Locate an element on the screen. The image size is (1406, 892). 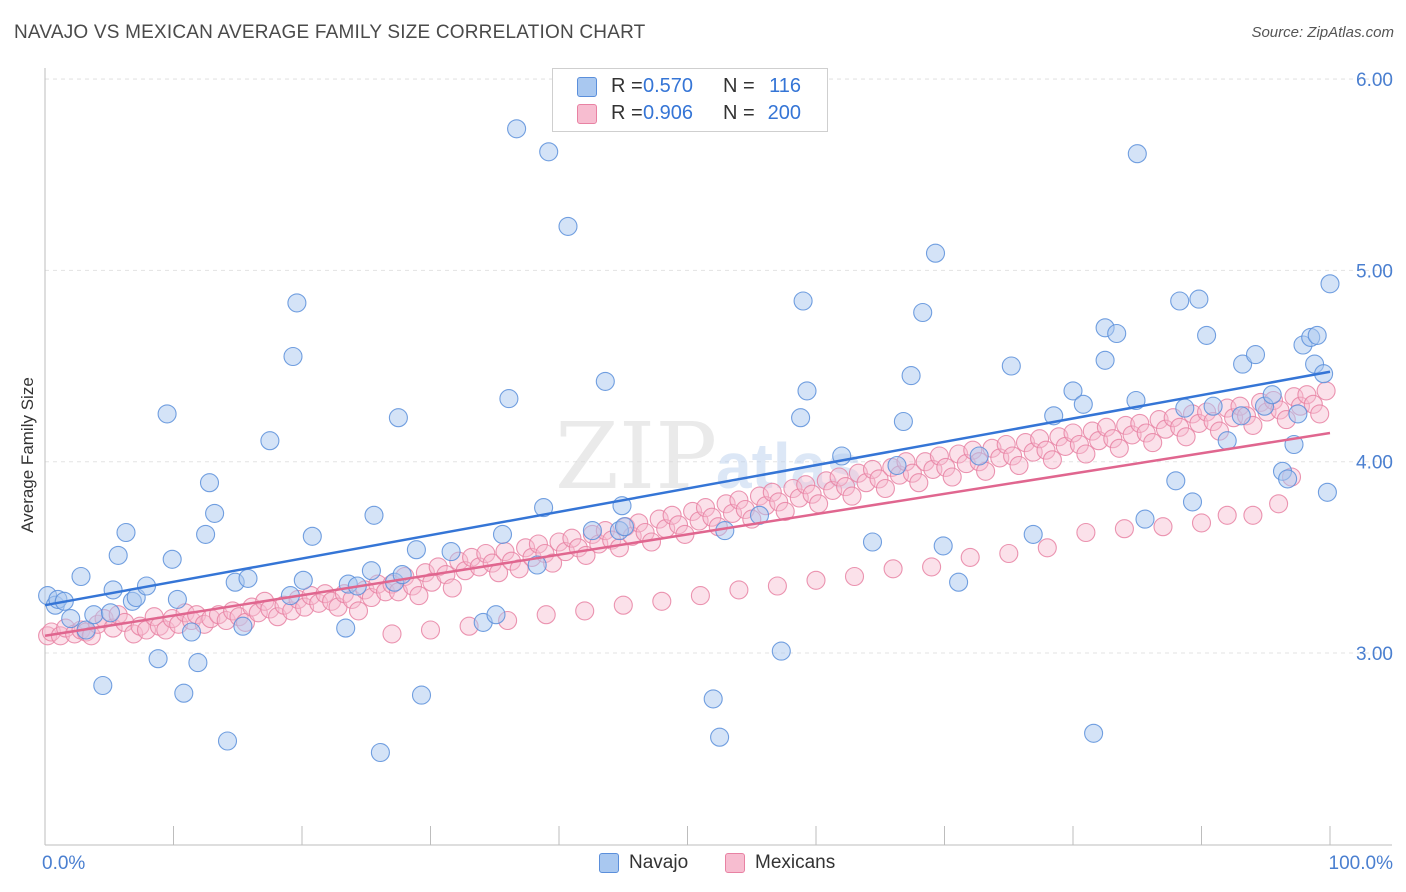
n-value-navajo: 116 is located at coordinates (785, 86).